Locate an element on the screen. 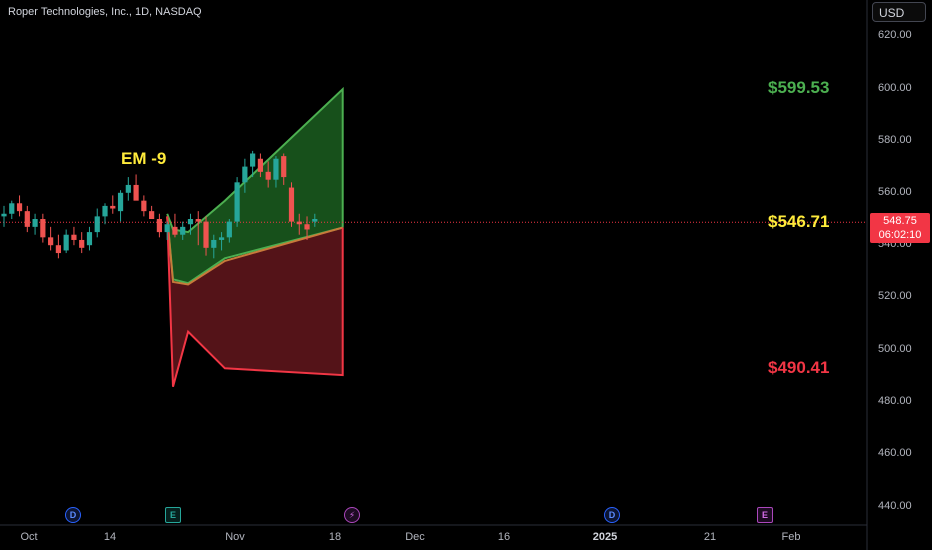 The image size is (932, 550). lower-bound-line is located at coordinates (255, 301).